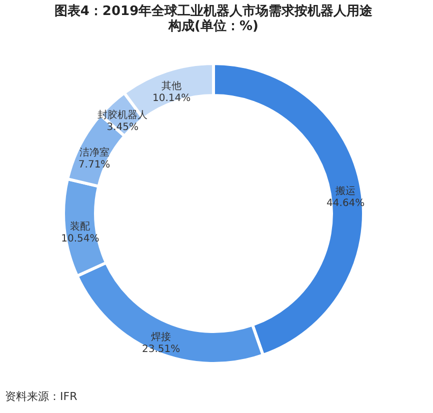  Describe the element at coordinates (122, 128) in the screenshot. I see `data-label: 3.45%` at that location.